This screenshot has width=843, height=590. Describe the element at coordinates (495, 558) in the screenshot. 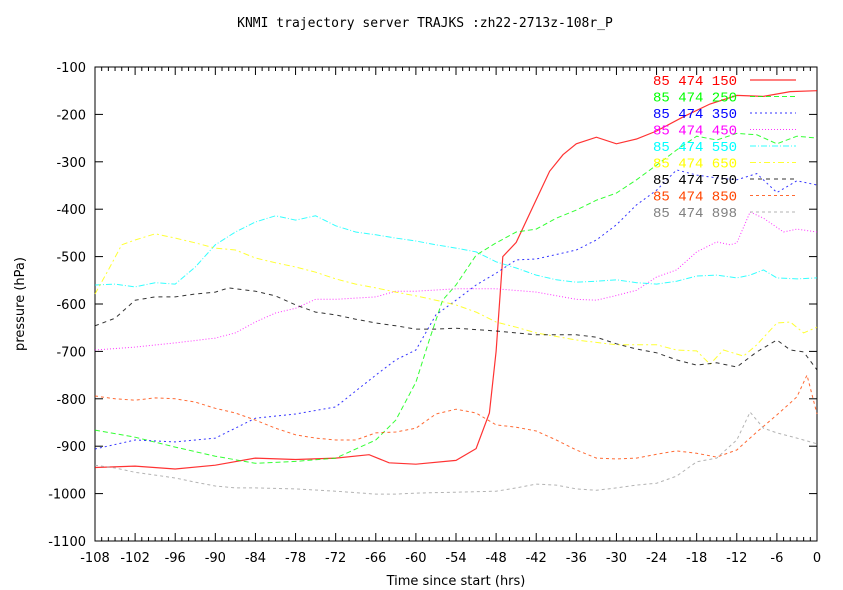

I see `x-tick-label: -48` at that location.